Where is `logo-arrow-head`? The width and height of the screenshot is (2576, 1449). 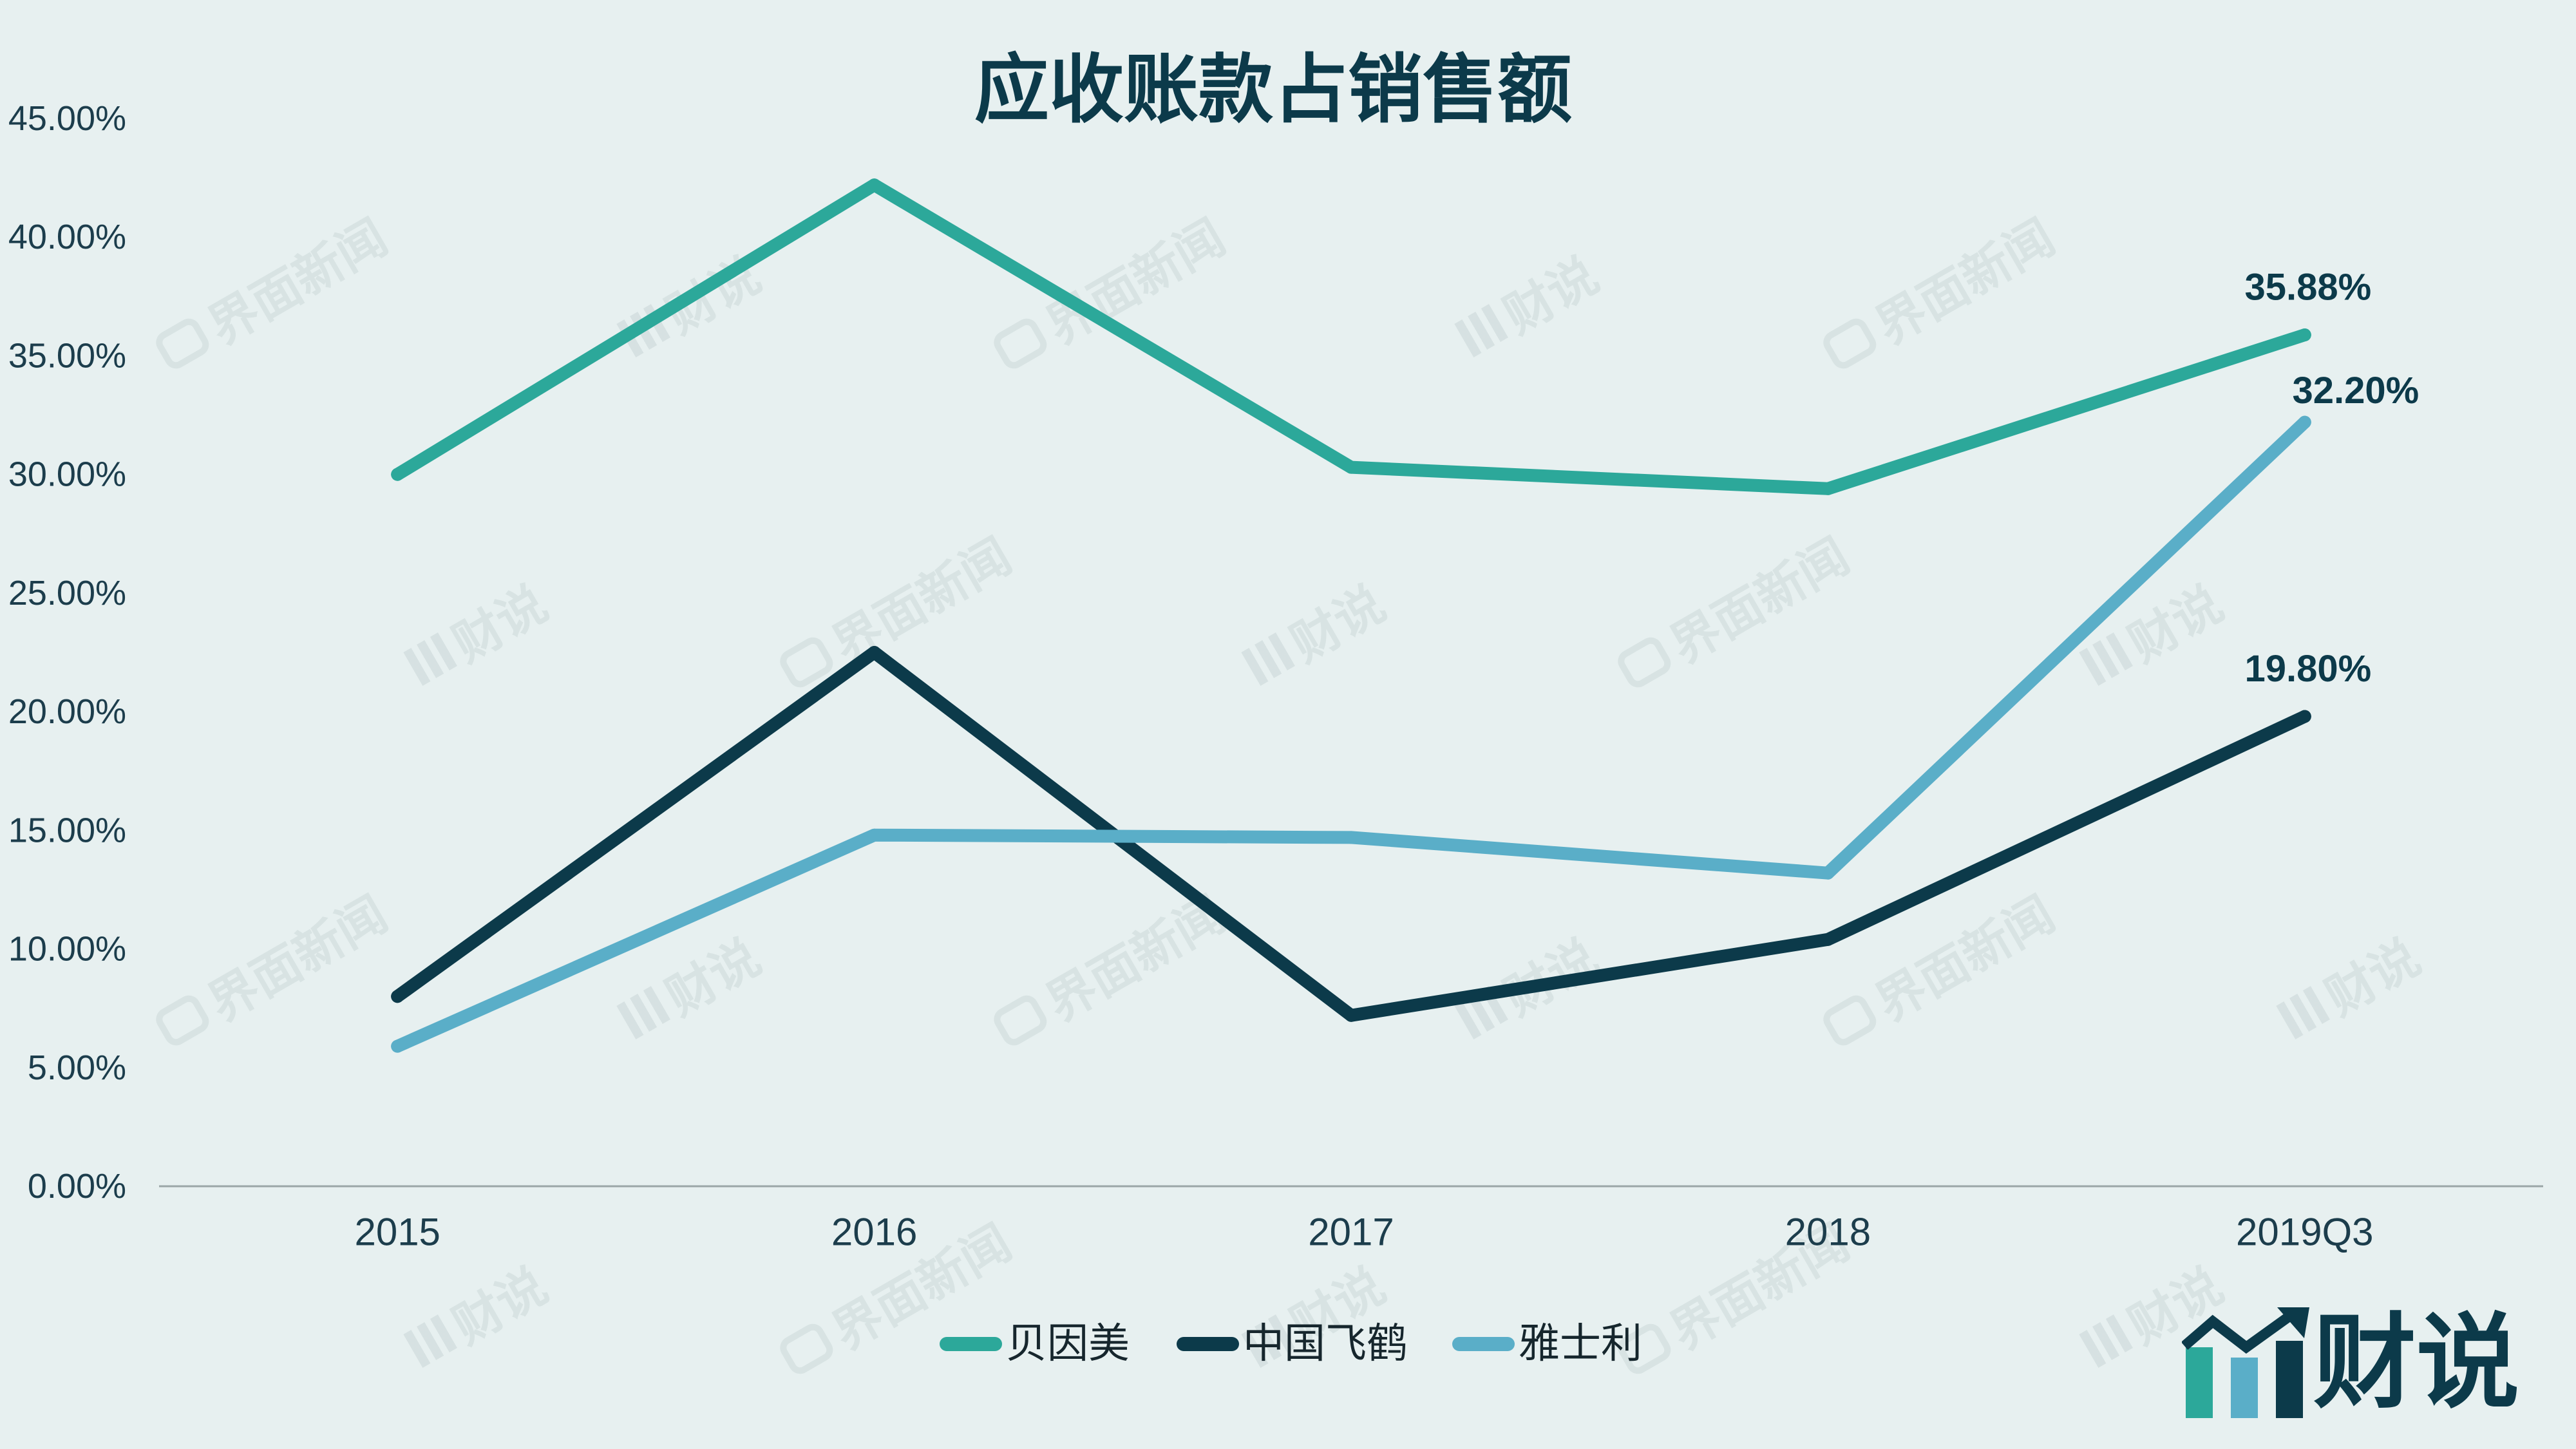
logo-arrow-head is located at coordinates (2293, 1322).